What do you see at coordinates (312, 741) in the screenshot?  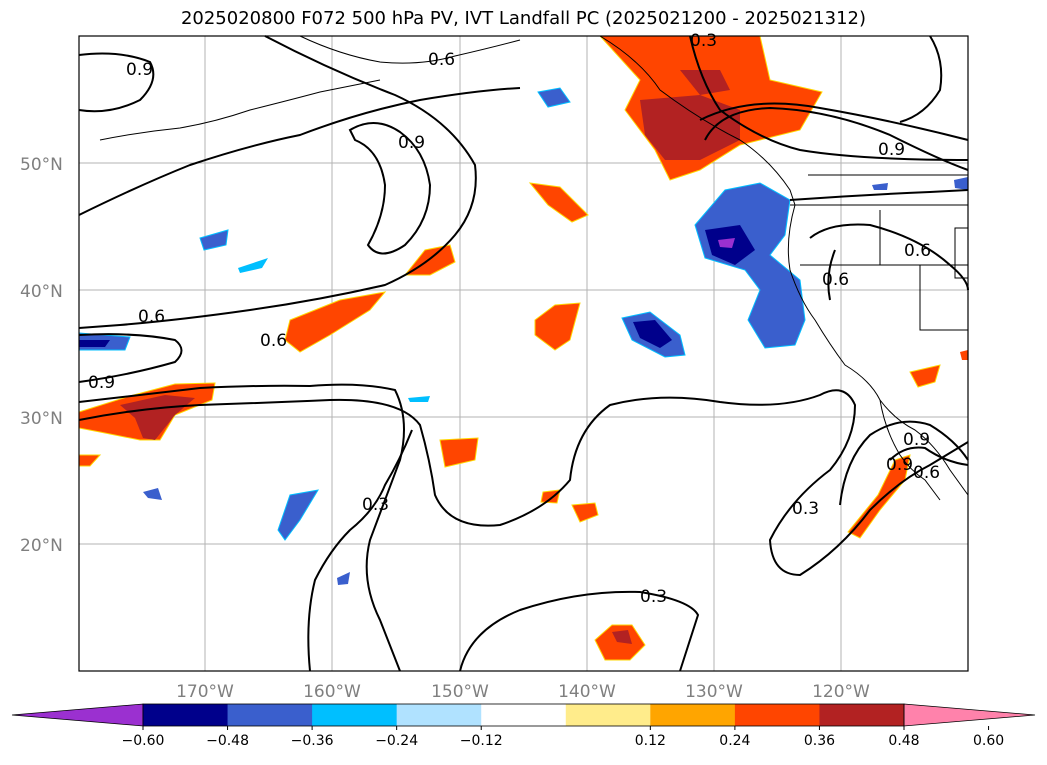 I see `colorbar-tick-label: −0.36` at bounding box center [312, 741].